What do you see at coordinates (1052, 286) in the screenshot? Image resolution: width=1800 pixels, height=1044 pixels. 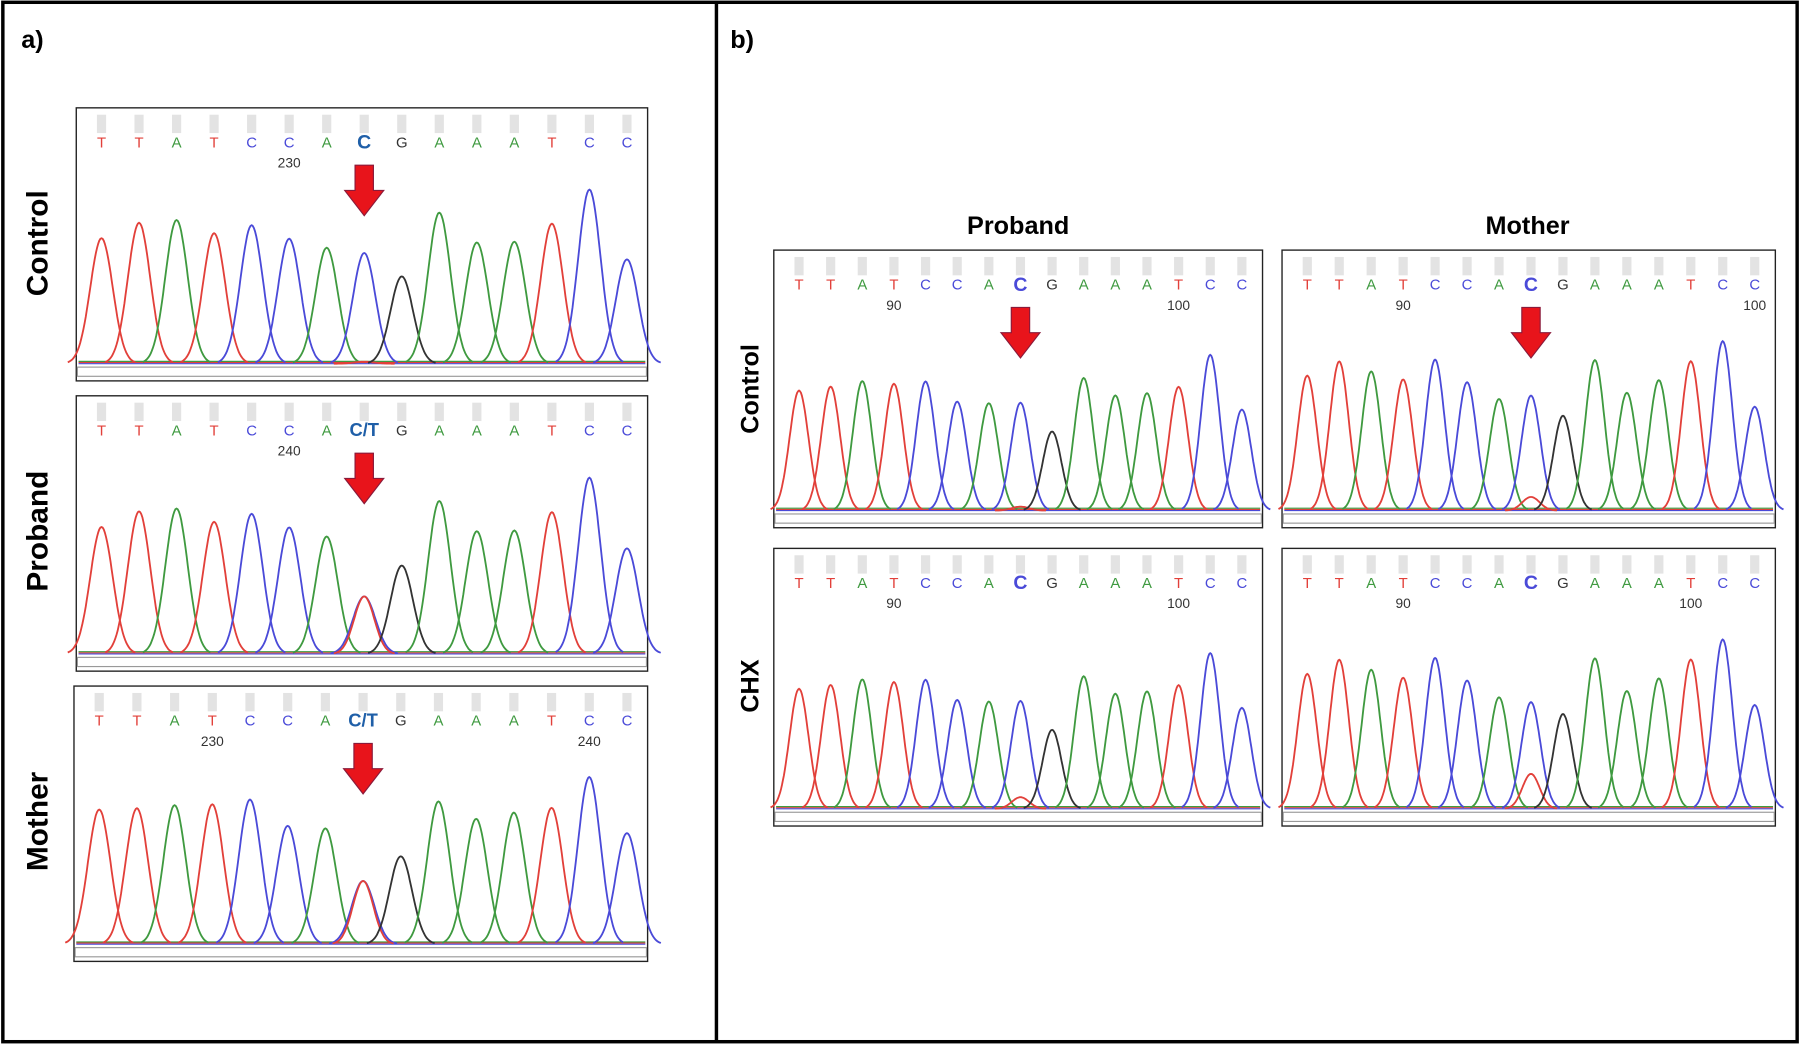 I see `base-call: G` at bounding box center [1052, 286].